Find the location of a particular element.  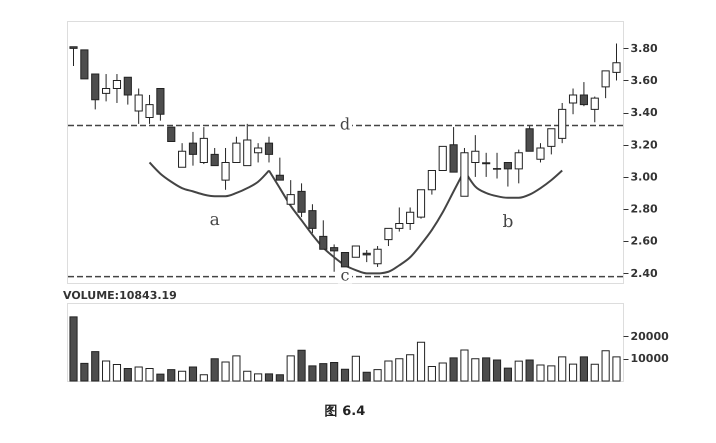

y-tick-label: 3.80 is located at coordinates (644, 48).